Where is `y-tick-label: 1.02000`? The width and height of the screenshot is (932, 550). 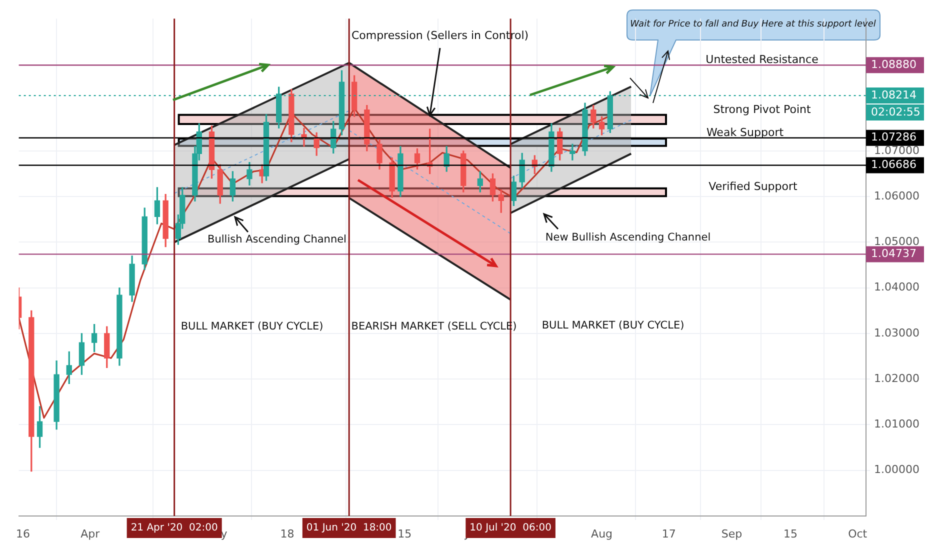 y-tick-label: 1.02000 is located at coordinates (897, 378).